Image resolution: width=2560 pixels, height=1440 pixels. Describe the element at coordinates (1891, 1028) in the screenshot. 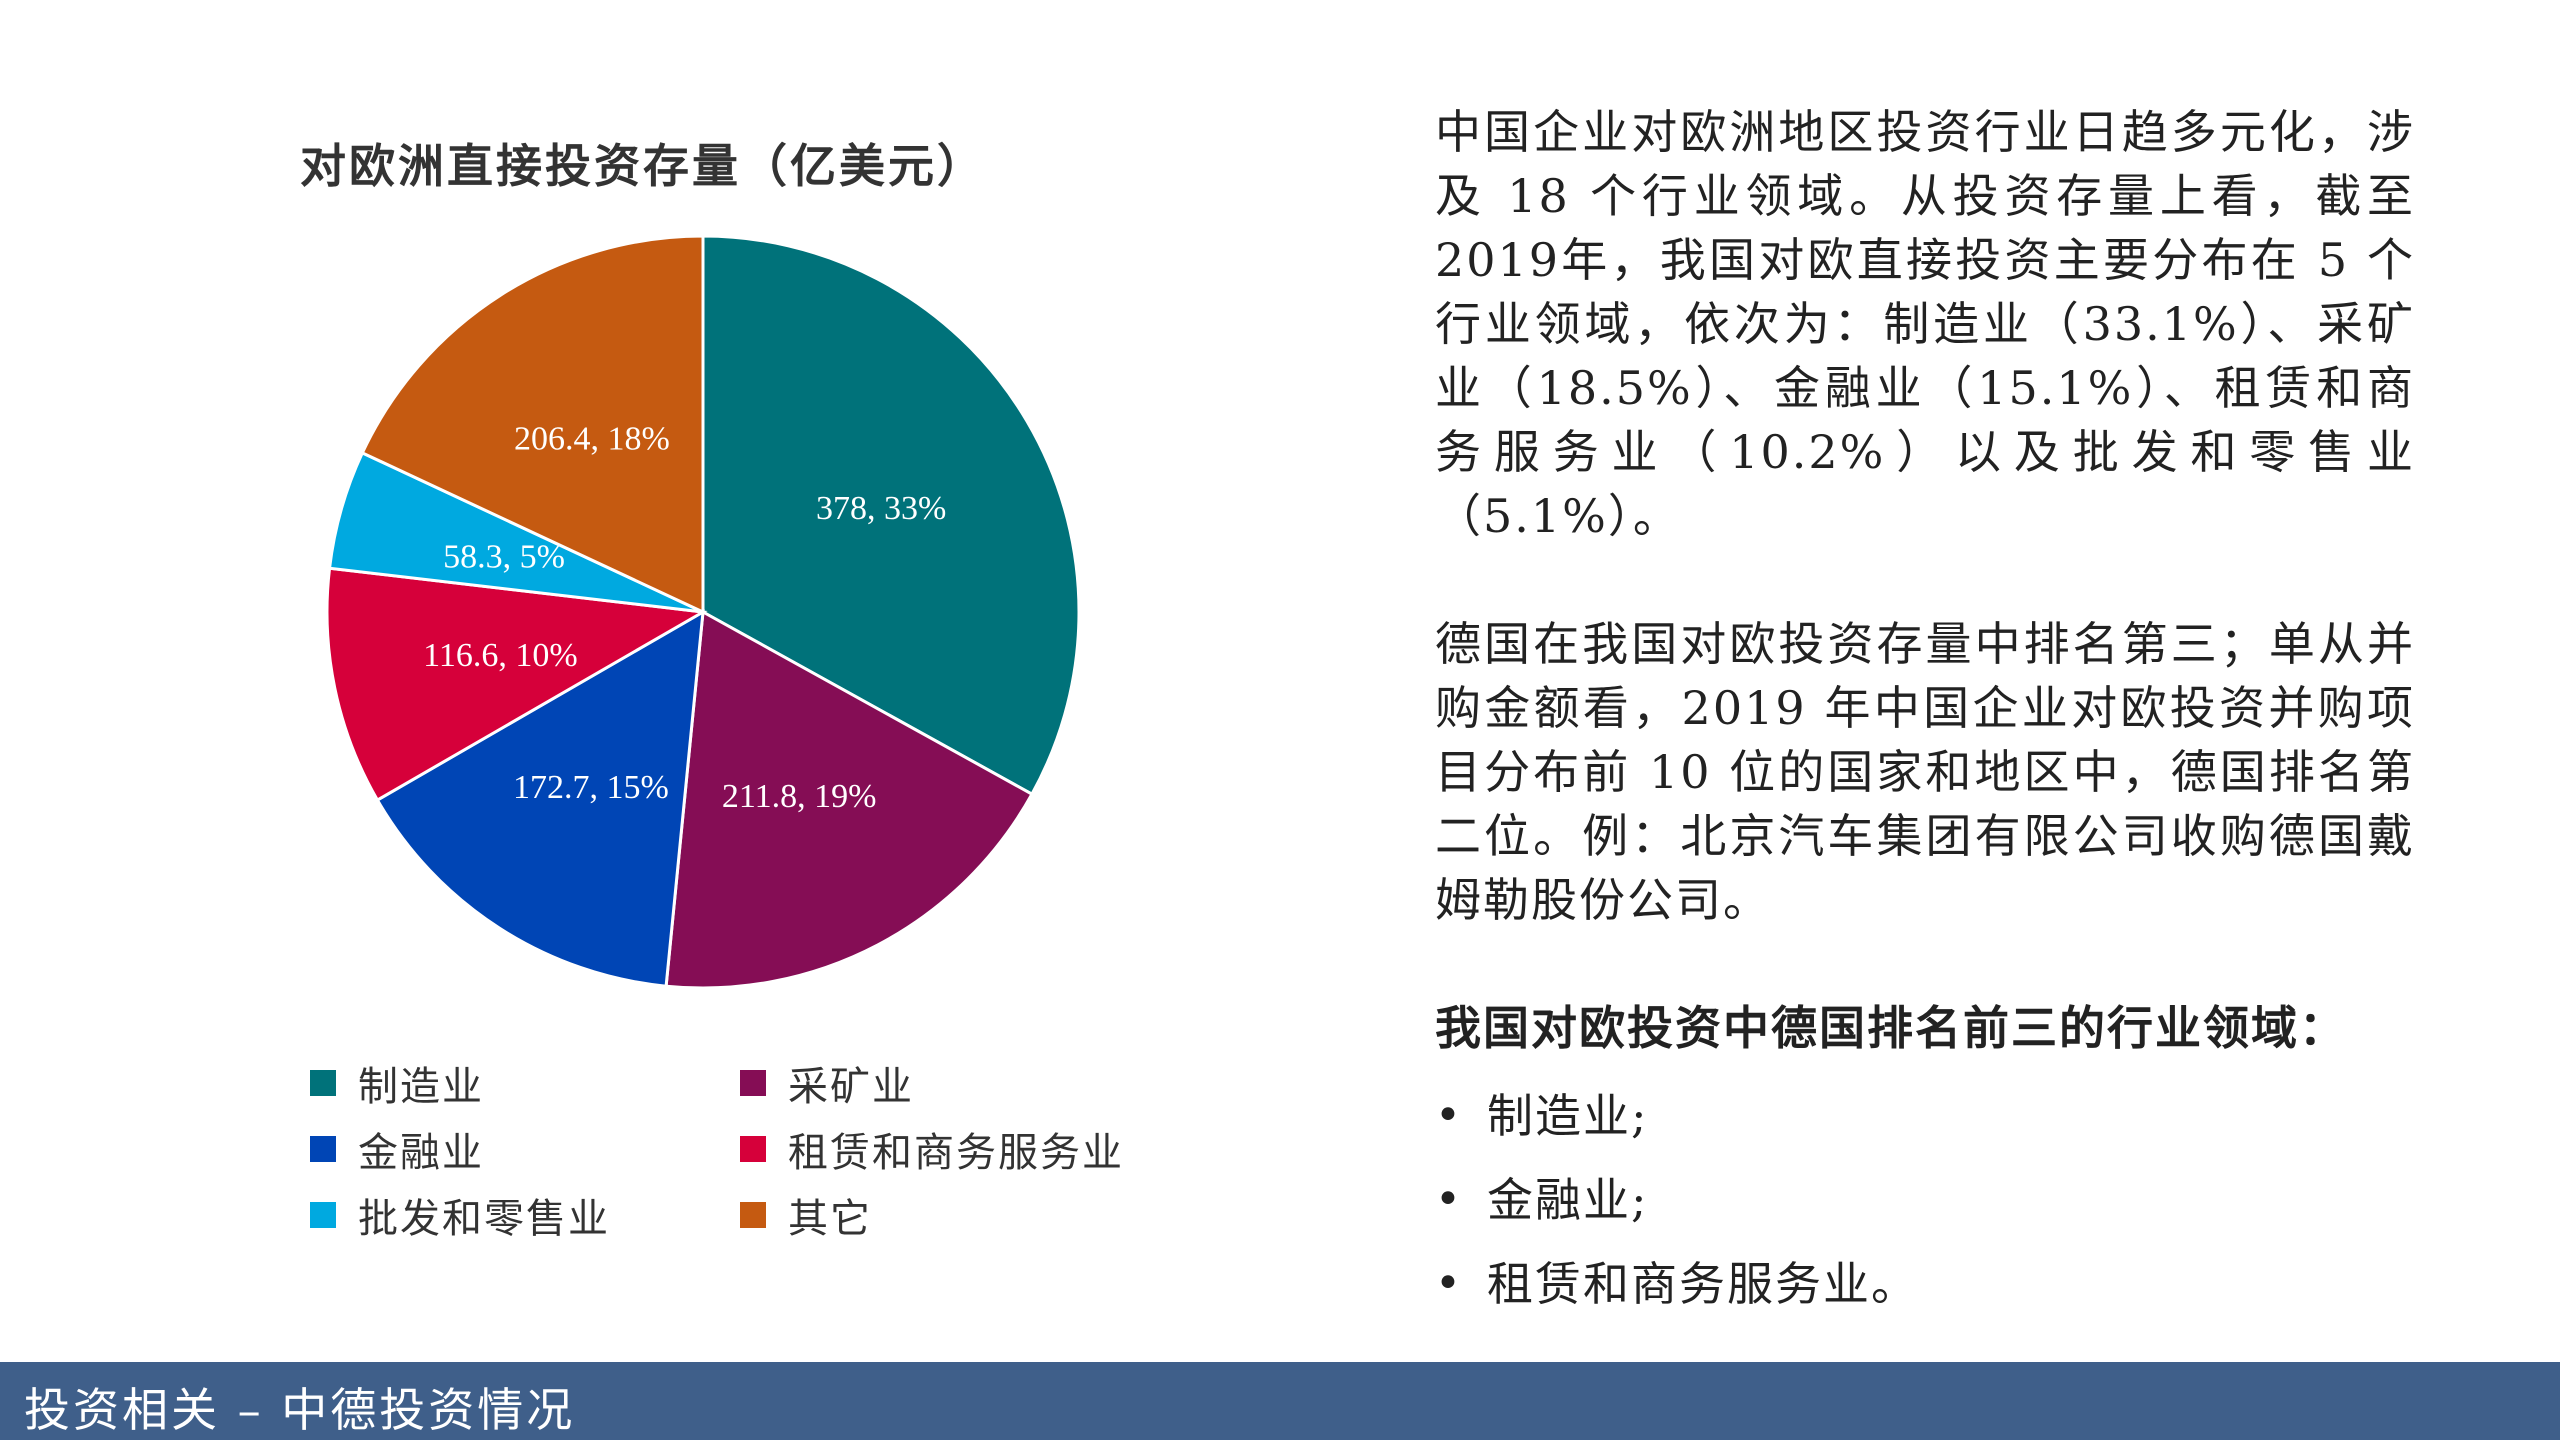

I see `list-heading: 我国对欧投资中德国排名前三的行业领域：` at that location.